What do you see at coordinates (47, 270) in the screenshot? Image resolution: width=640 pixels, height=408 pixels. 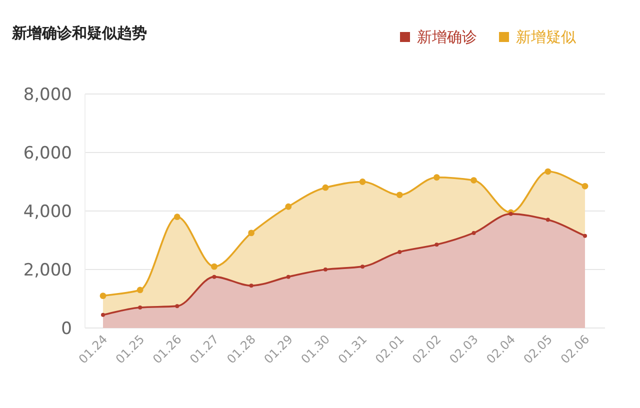 I see `y-tick-label: 2,000` at bounding box center [47, 270].